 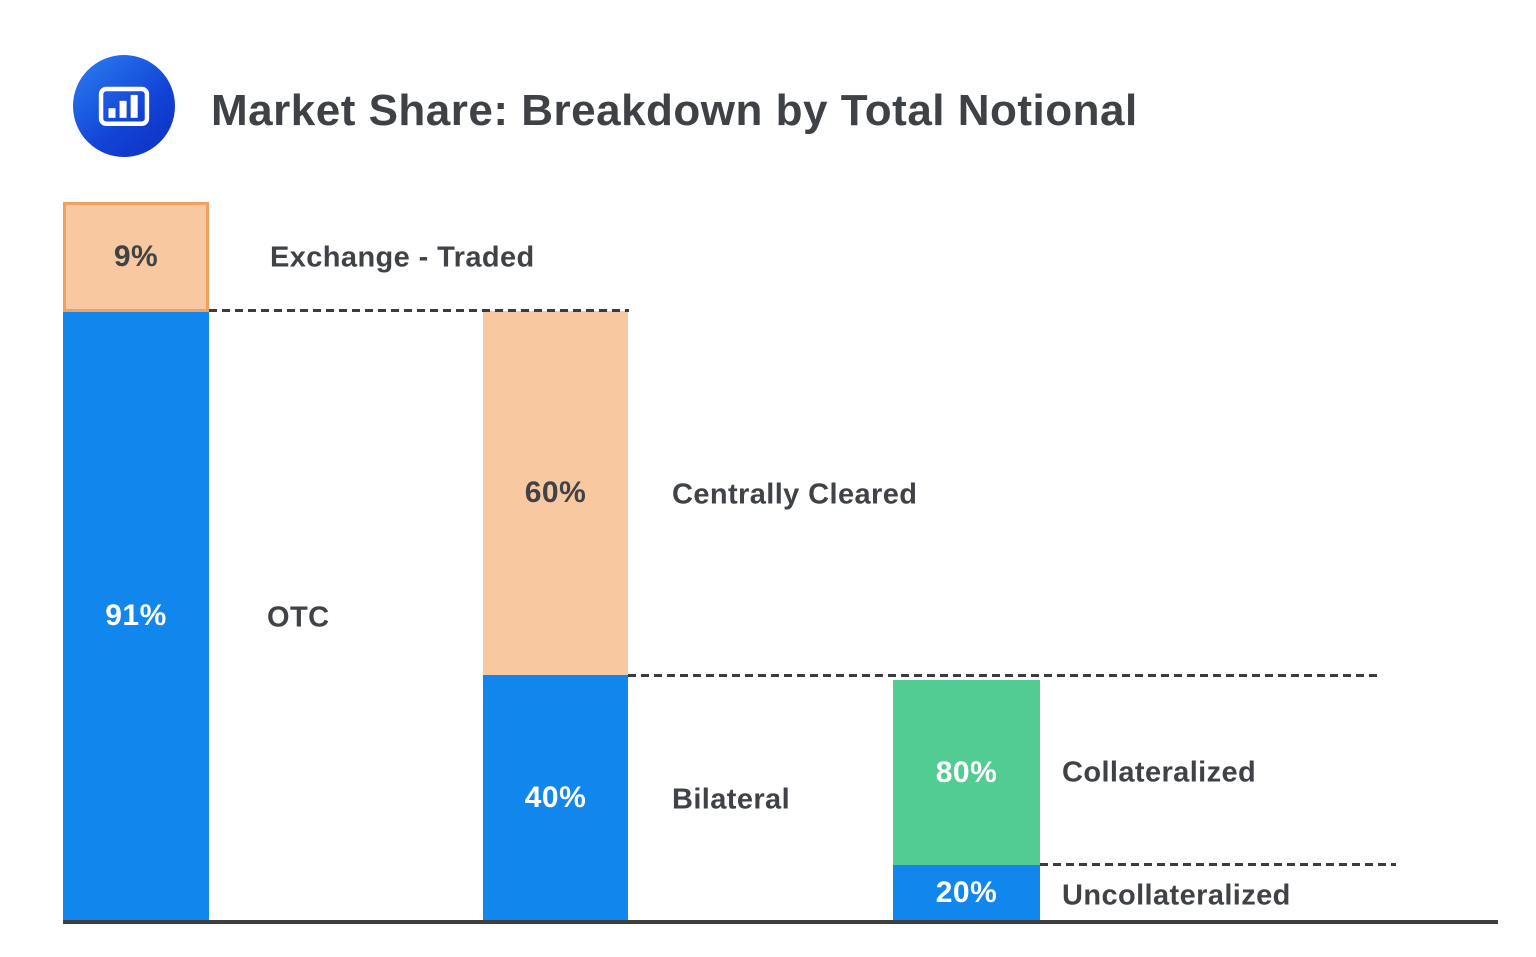 What do you see at coordinates (419, 310) in the screenshot?
I see `connector-line-otc-top` at bounding box center [419, 310].